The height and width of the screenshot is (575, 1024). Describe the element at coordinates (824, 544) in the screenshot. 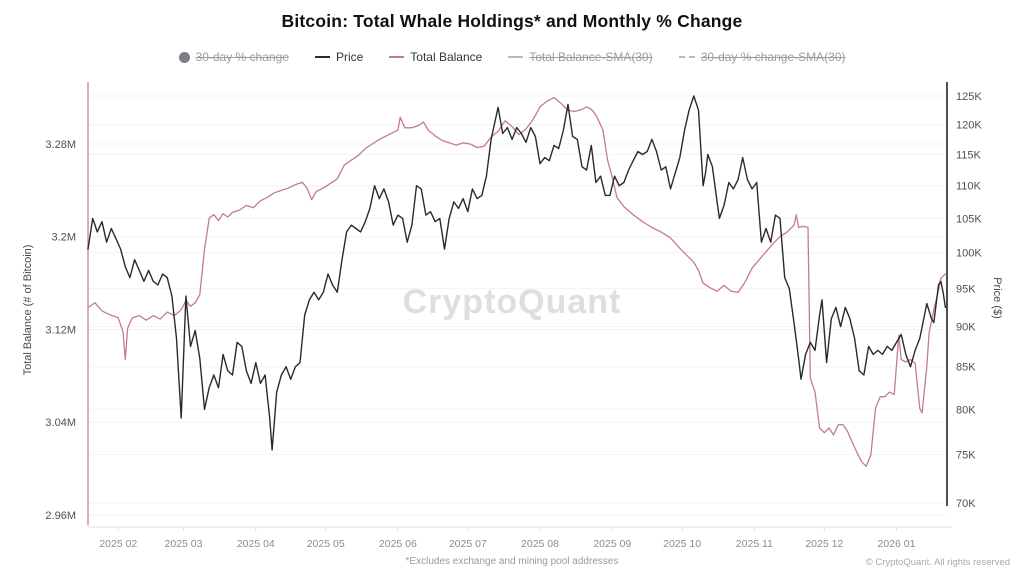

I see `x-tick-label: 2025 12` at that location.